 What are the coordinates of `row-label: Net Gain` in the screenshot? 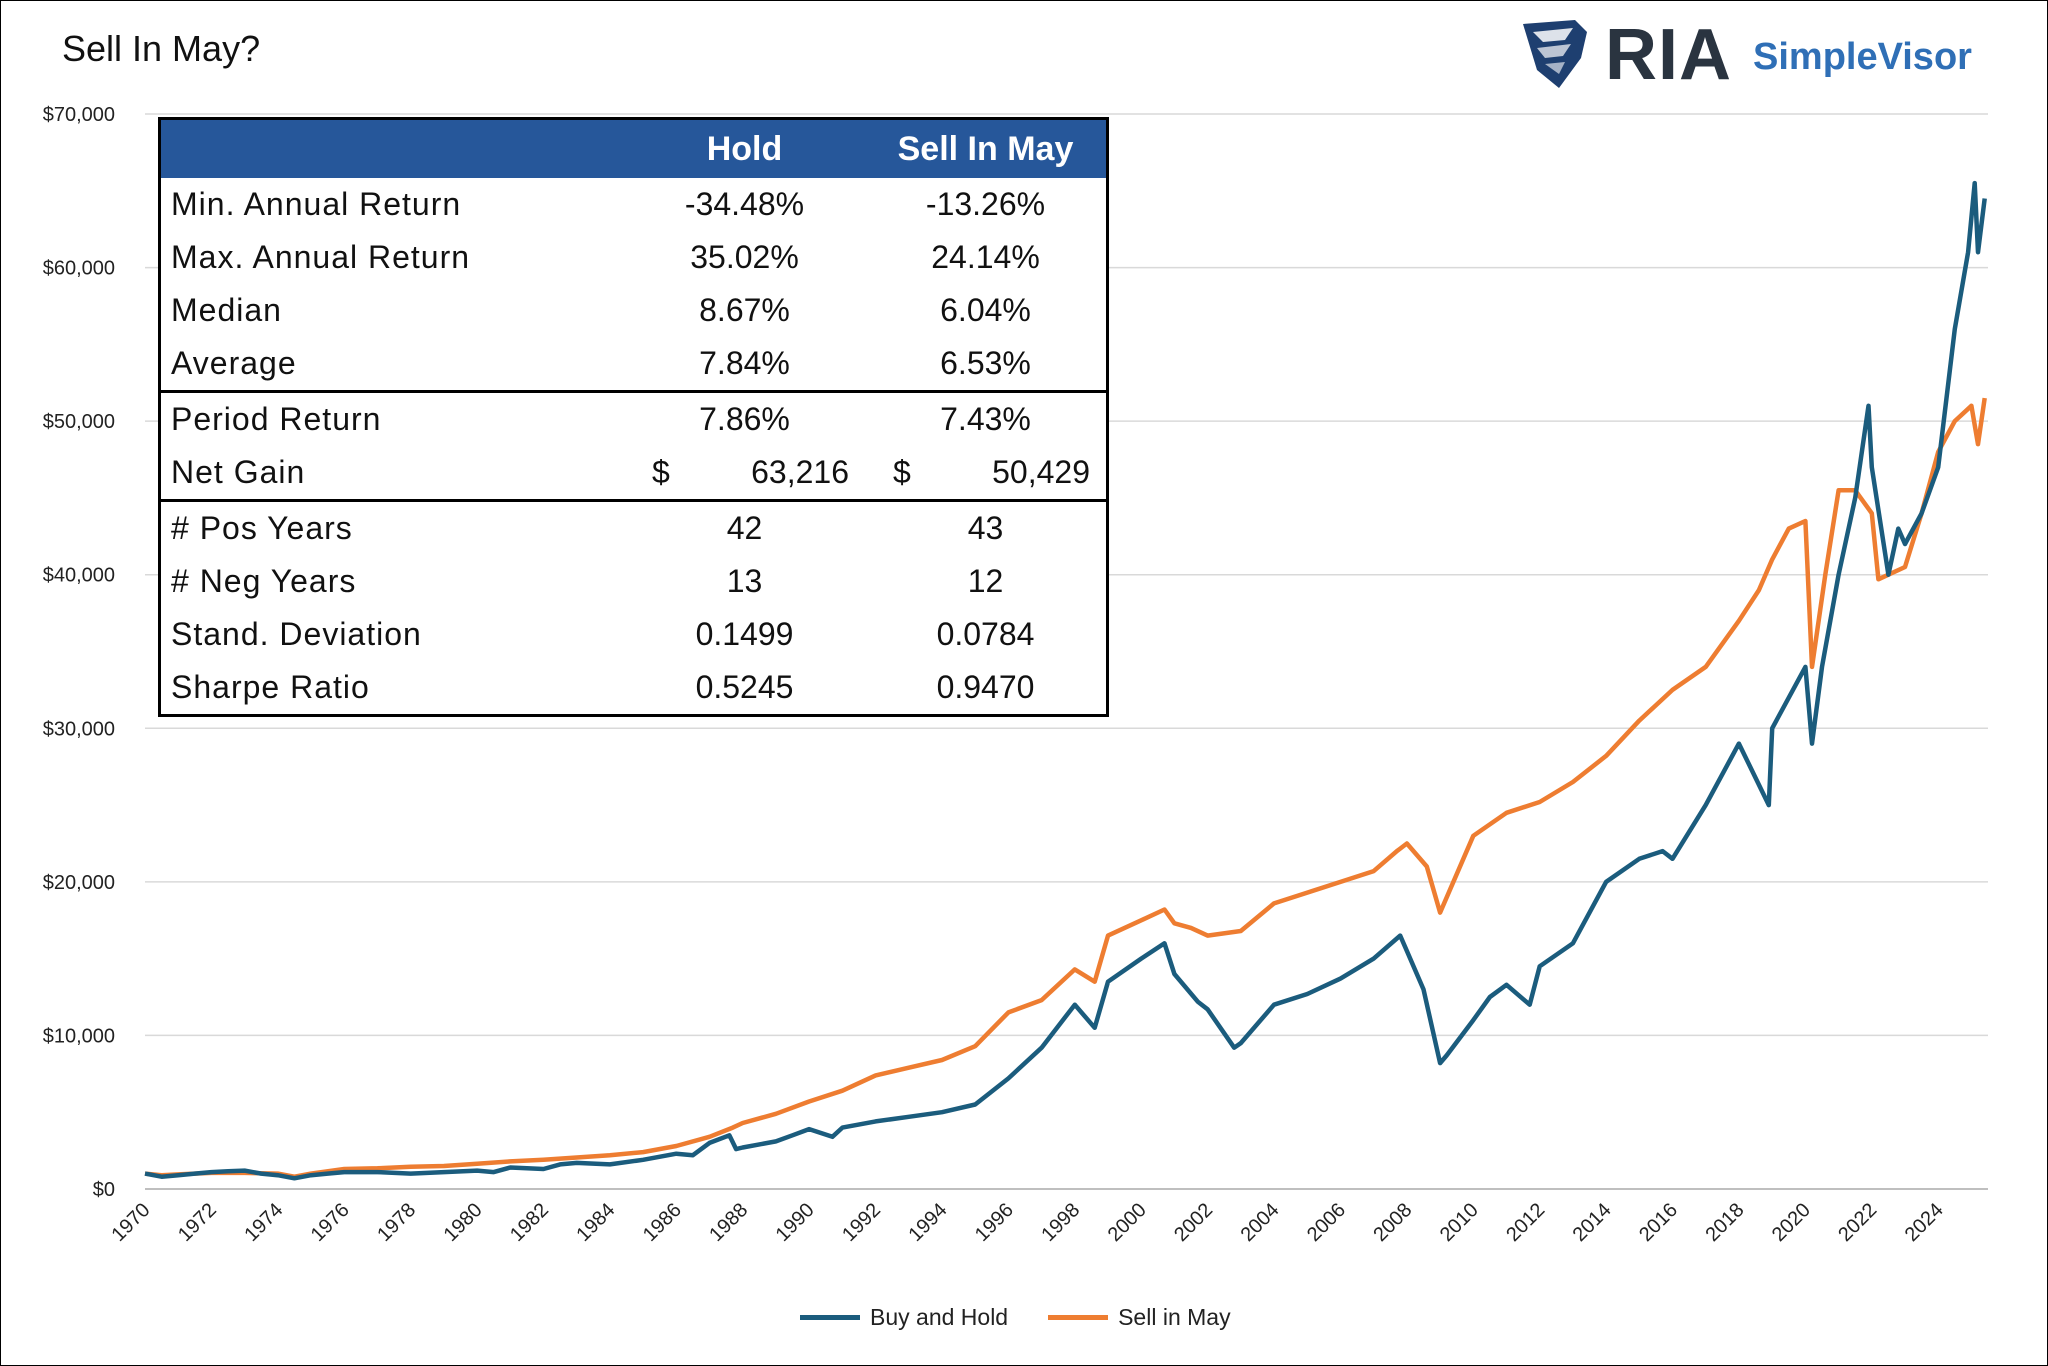 It's located at (238, 472).